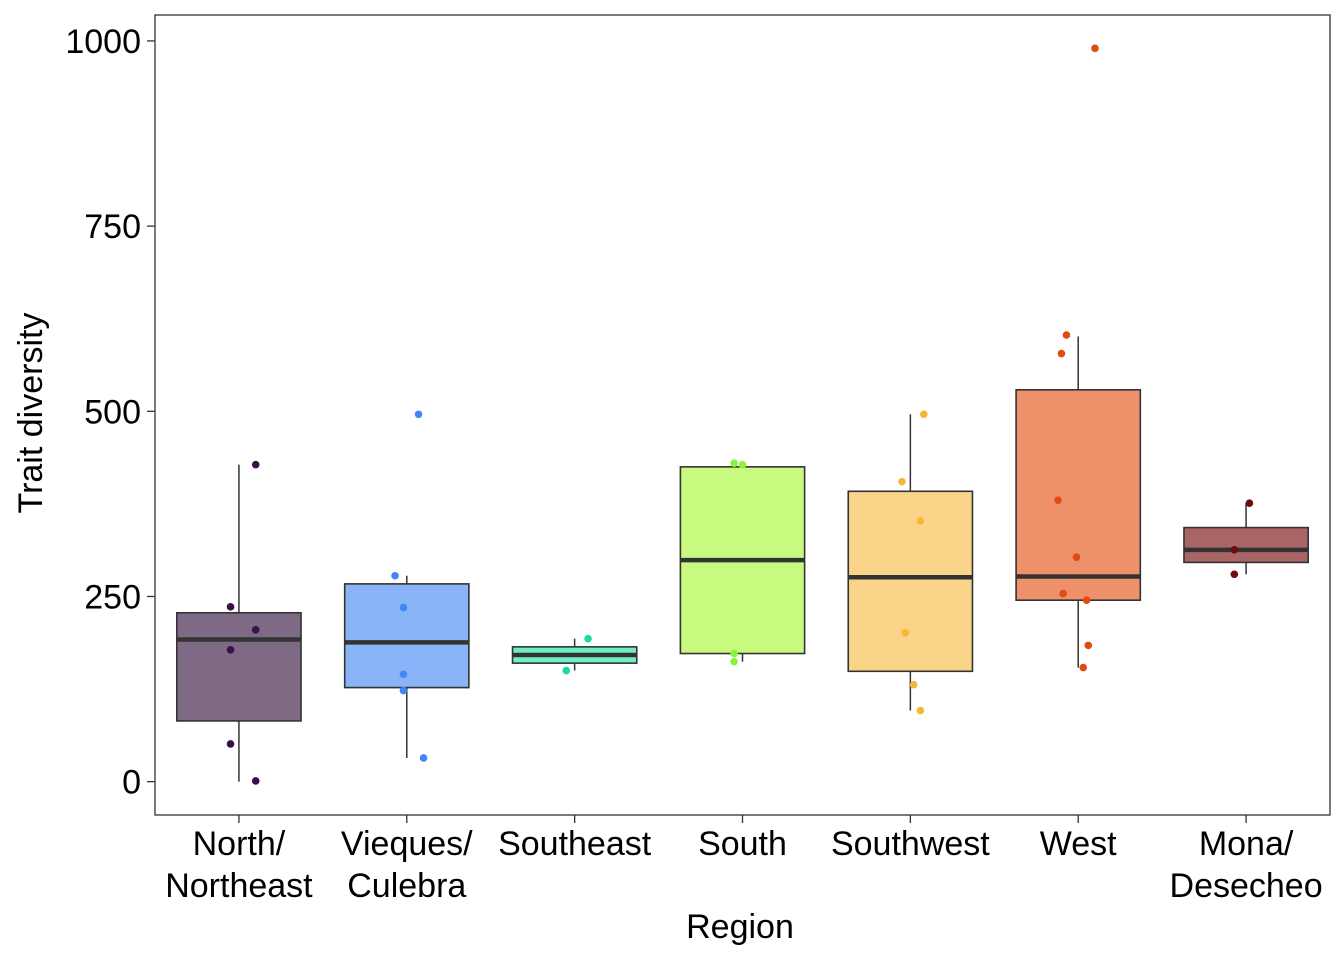 The height and width of the screenshot is (965, 1344). What do you see at coordinates (575, 844) in the screenshot?
I see `x-tick-label-2-0: Southeast` at bounding box center [575, 844].